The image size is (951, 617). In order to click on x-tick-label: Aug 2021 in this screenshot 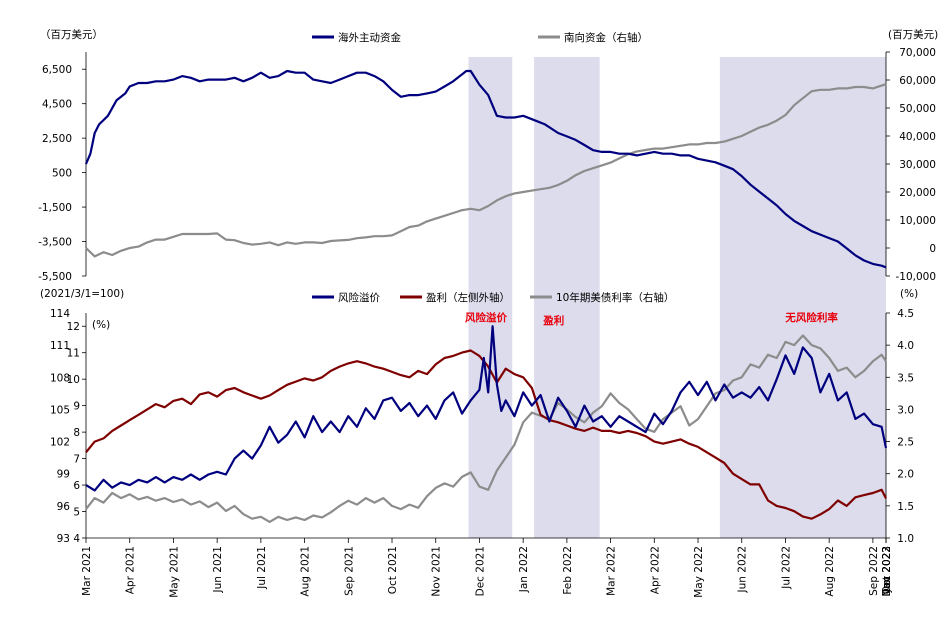, I will do `click(306, 571)`.